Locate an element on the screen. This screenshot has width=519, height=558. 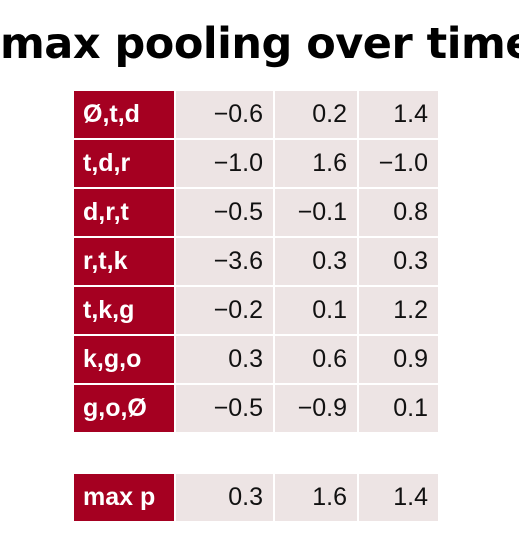
value-cell: 0.9 is located at coordinates (398, 359).